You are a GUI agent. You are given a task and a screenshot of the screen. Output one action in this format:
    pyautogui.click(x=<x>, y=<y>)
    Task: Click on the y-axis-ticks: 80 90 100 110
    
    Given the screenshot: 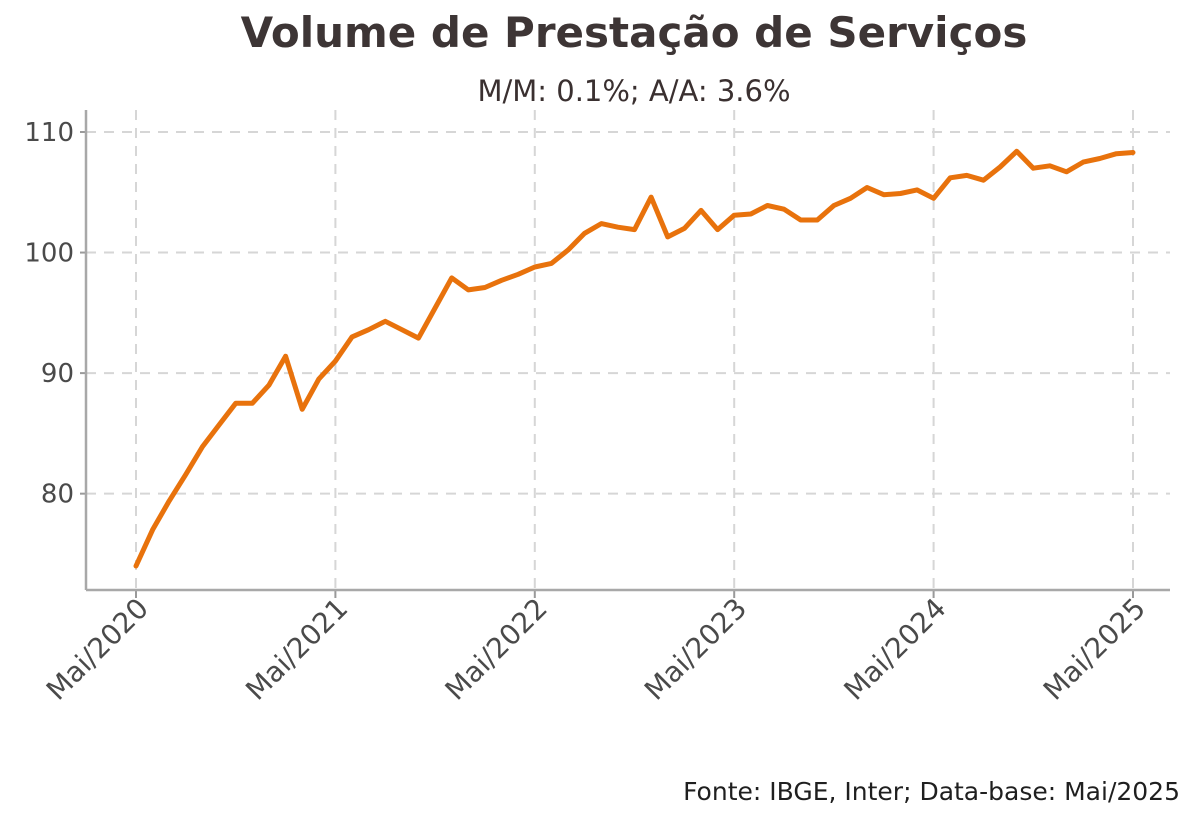 What is the action you would take?
    pyautogui.click(x=49, y=314)
    